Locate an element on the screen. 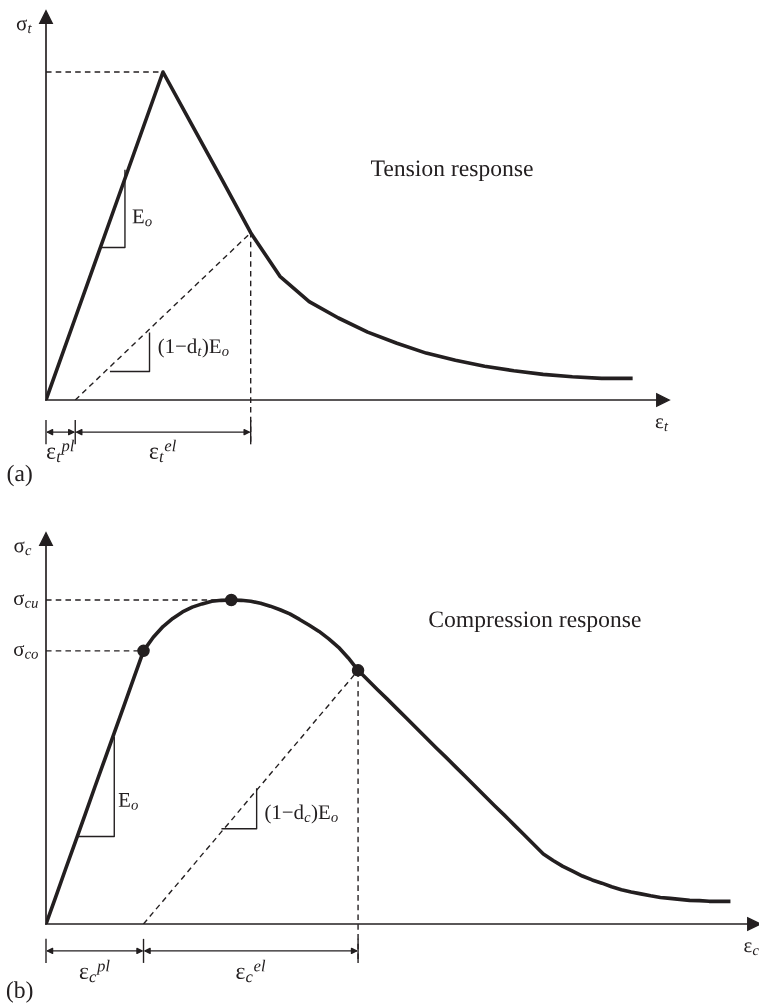 This screenshot has width=759, height=1005. y-axis-title: σ$_{c}$ is located at coordinates (23, 548).